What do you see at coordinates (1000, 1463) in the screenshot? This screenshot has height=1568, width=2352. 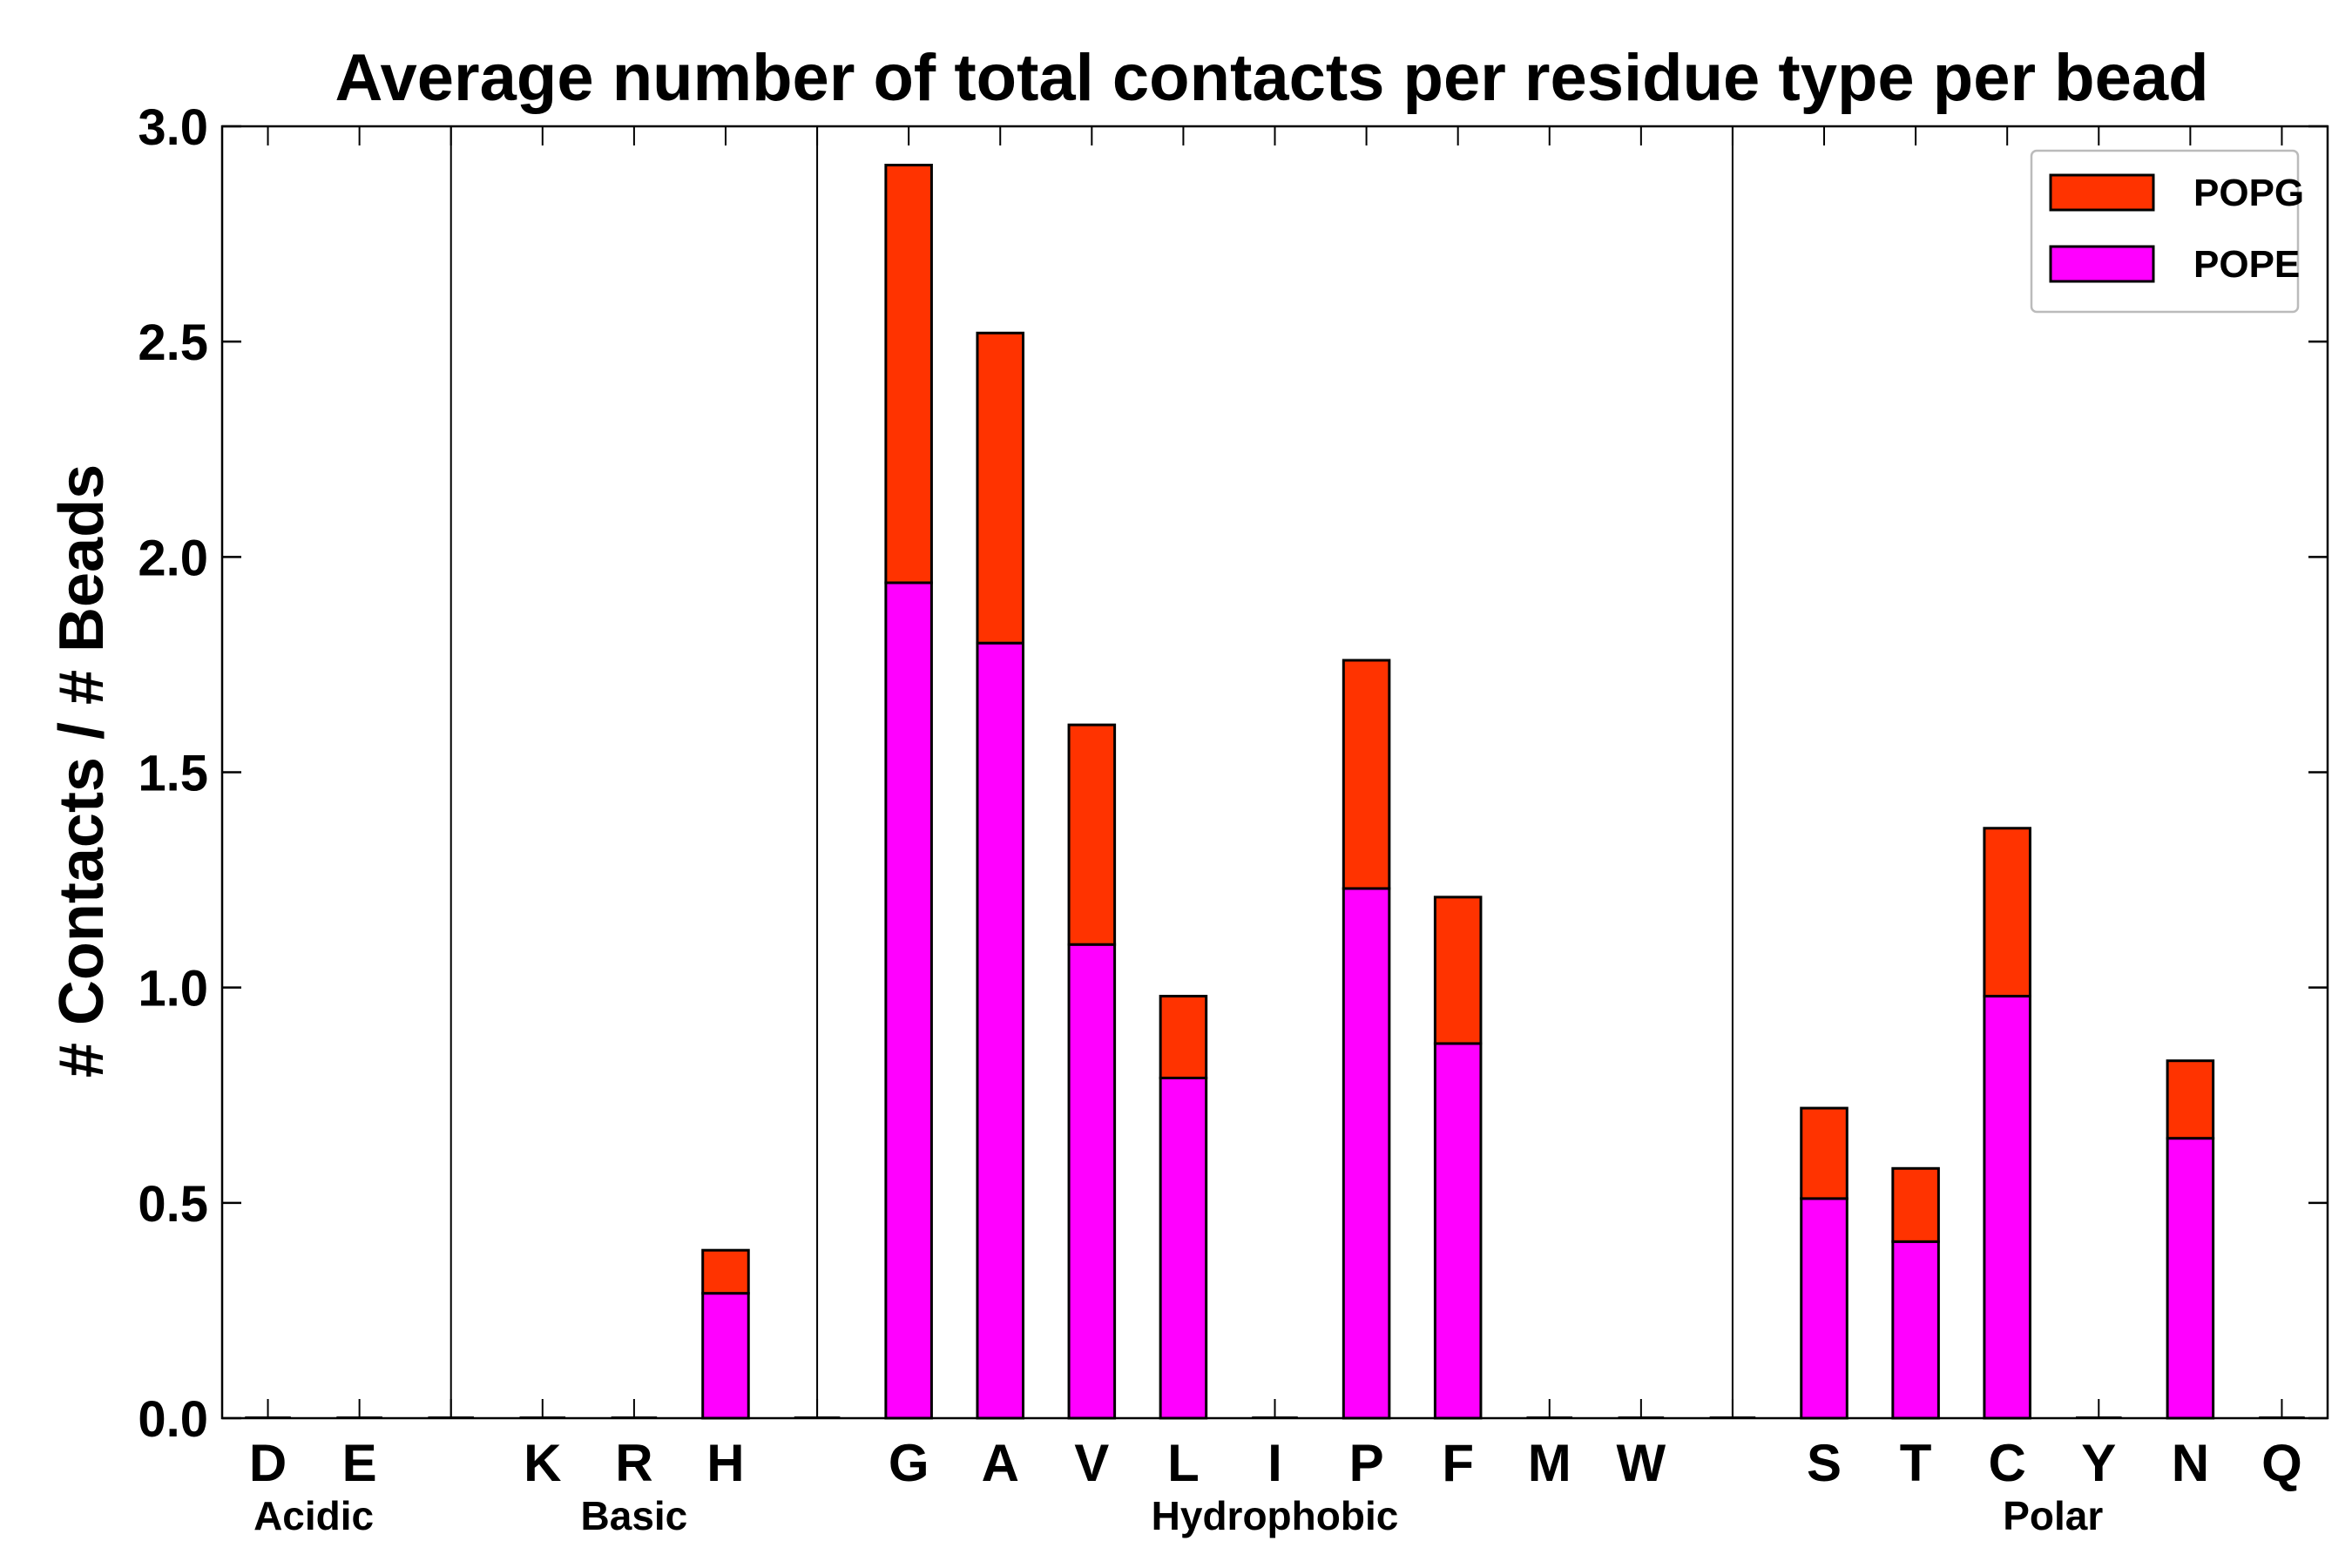 I see `x-tick-label-A: A` at bounding box center [1000, 1463].